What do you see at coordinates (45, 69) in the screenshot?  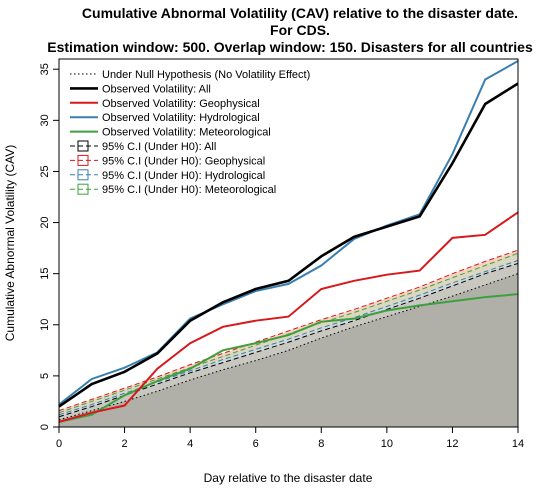 I see `y-tick-label: 35` at bounding box center [45, 69].